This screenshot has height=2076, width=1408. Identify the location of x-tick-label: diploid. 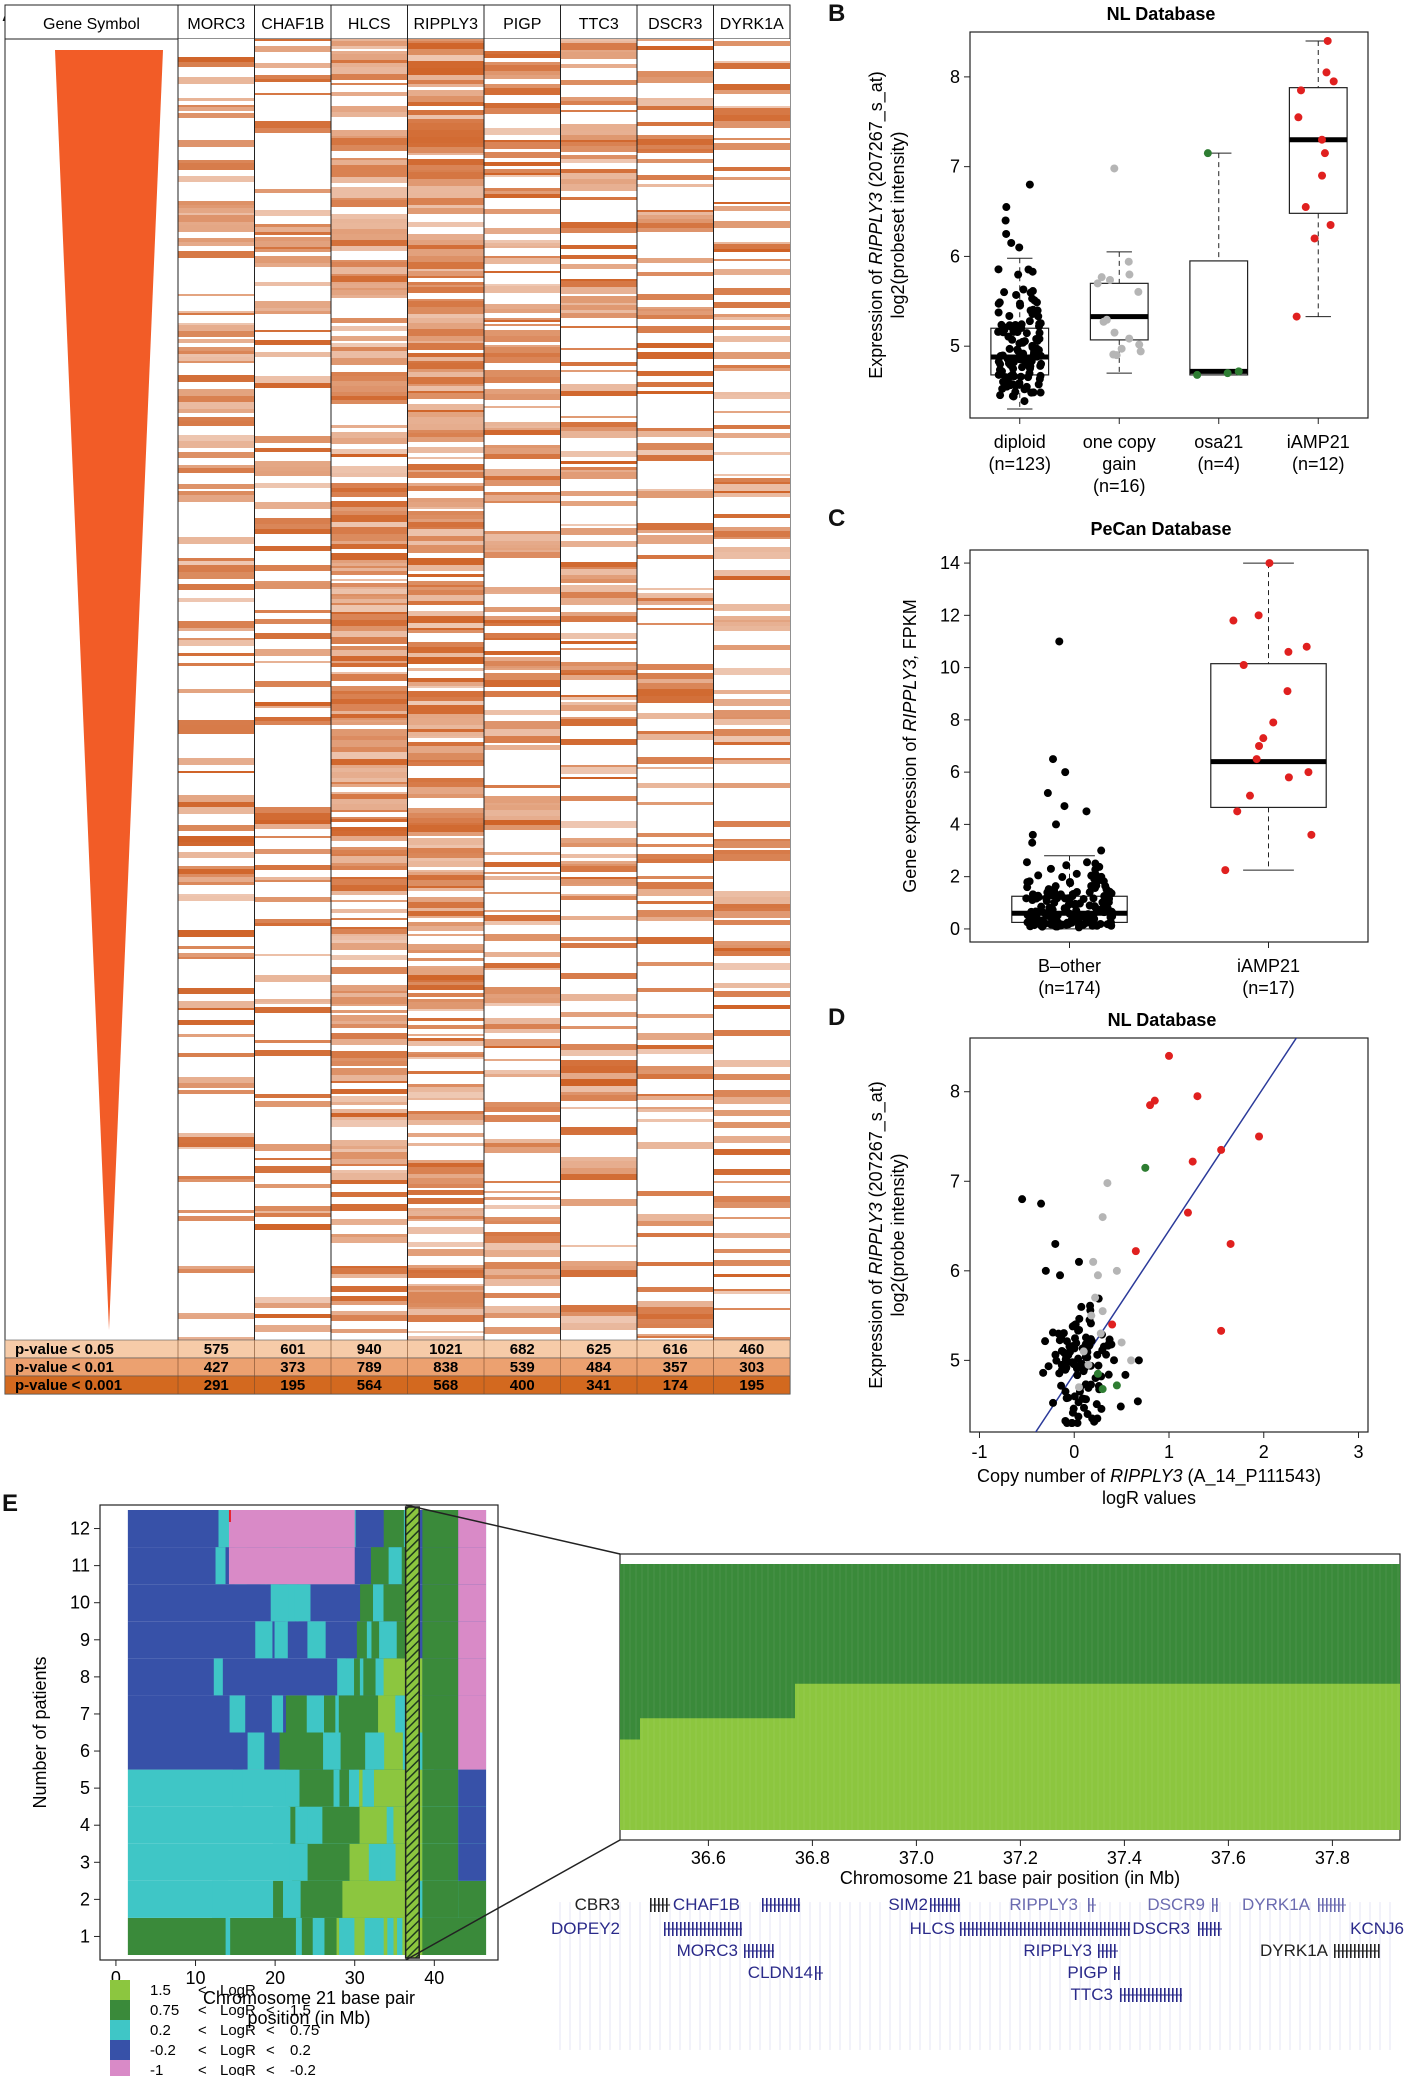
(1020, 442).